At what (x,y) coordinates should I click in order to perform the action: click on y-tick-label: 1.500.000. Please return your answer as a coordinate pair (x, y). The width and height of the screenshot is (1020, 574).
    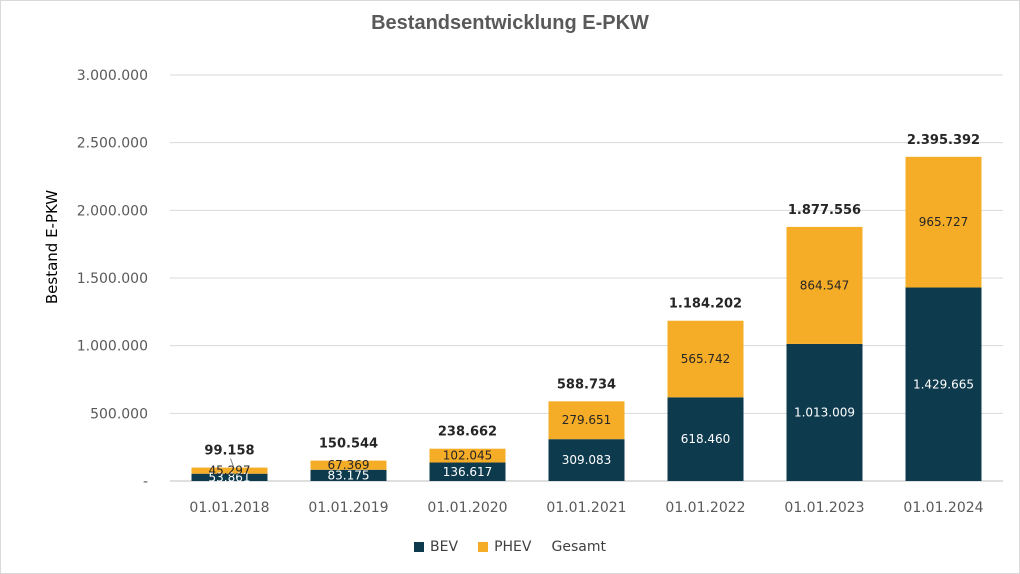
    Looking at the image, I should click on (112, 279).